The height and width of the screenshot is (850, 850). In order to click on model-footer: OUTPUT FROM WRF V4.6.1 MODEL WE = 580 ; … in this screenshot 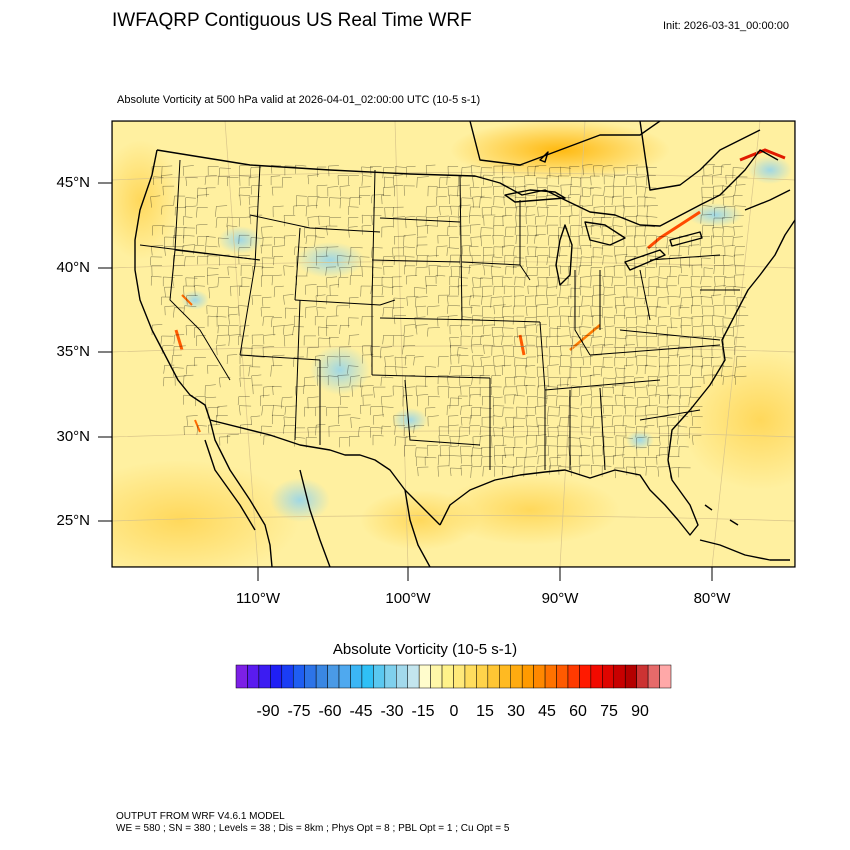, I will do `click(312, 823)`.